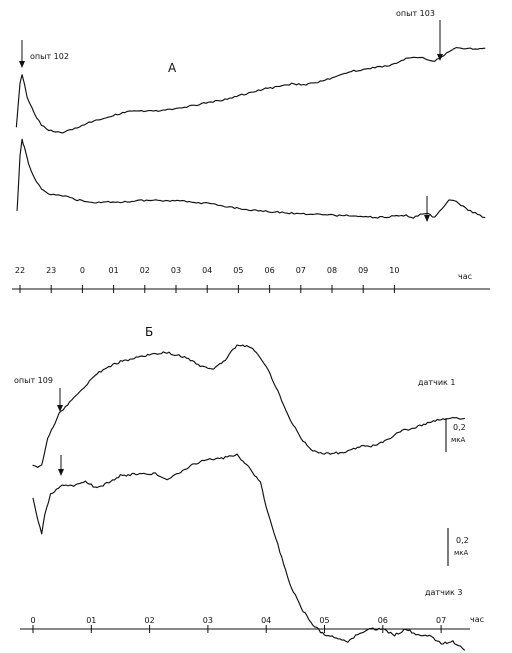  Describe the element at coordinates (461, 553) in the screenshot. I see `scale-bar-lower-unit: мкА` at that location.